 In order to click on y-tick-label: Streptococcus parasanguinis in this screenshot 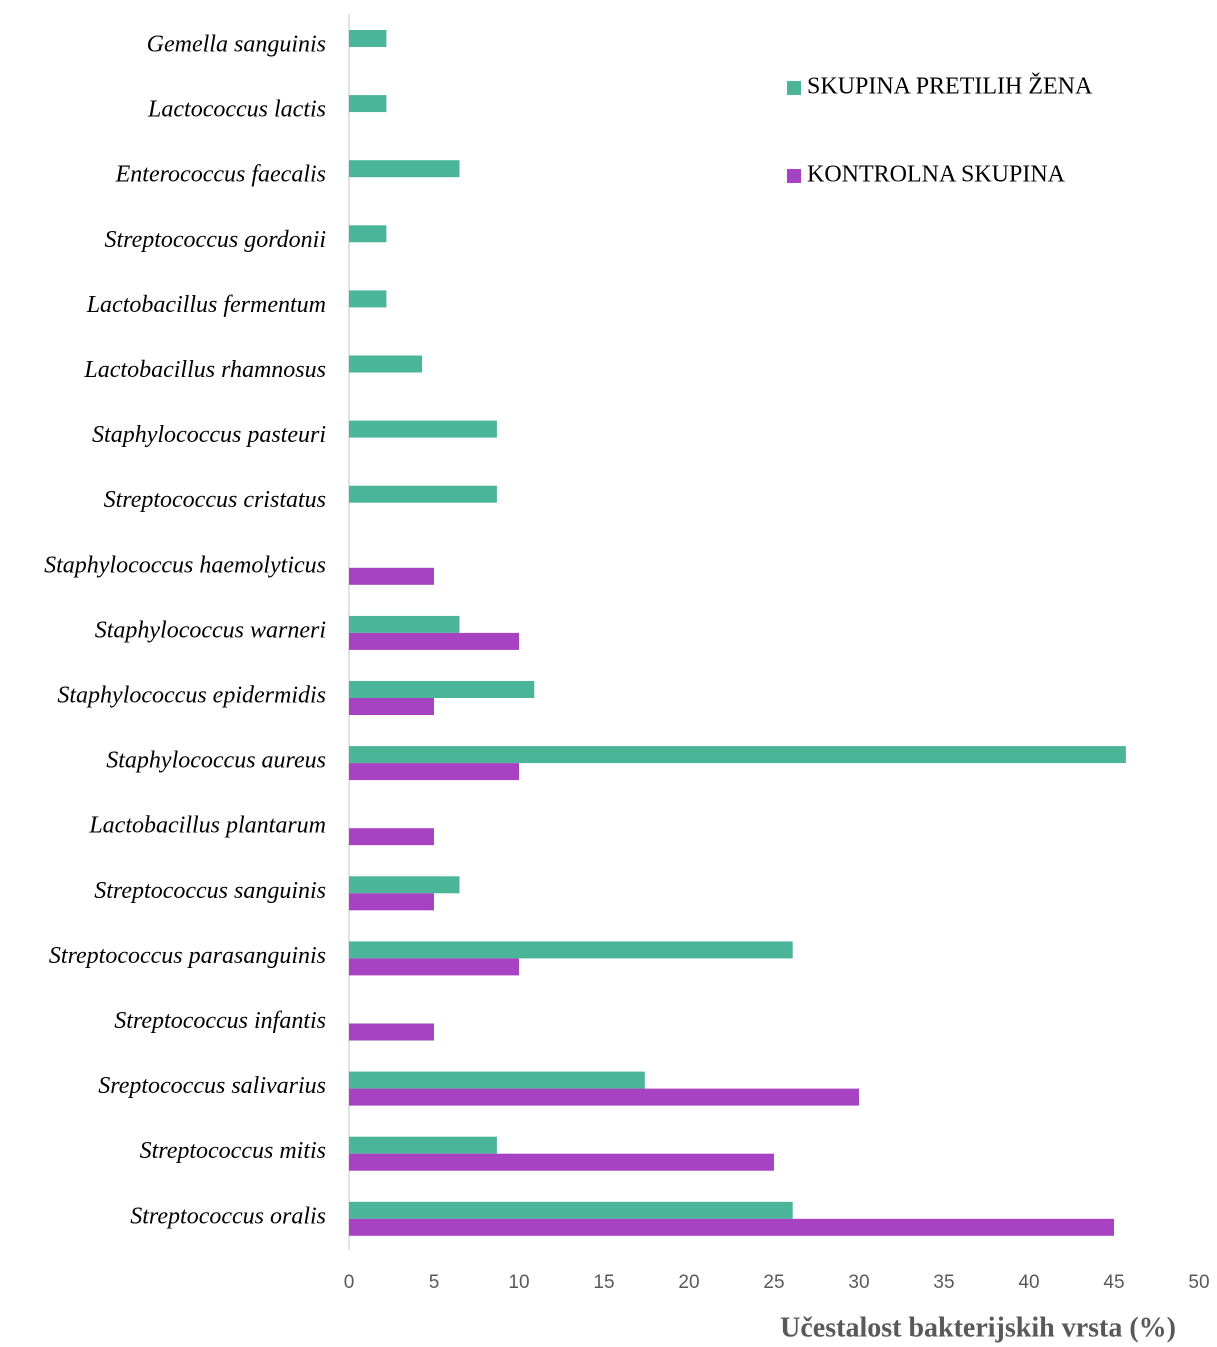, I will do `click(187, 956)`.